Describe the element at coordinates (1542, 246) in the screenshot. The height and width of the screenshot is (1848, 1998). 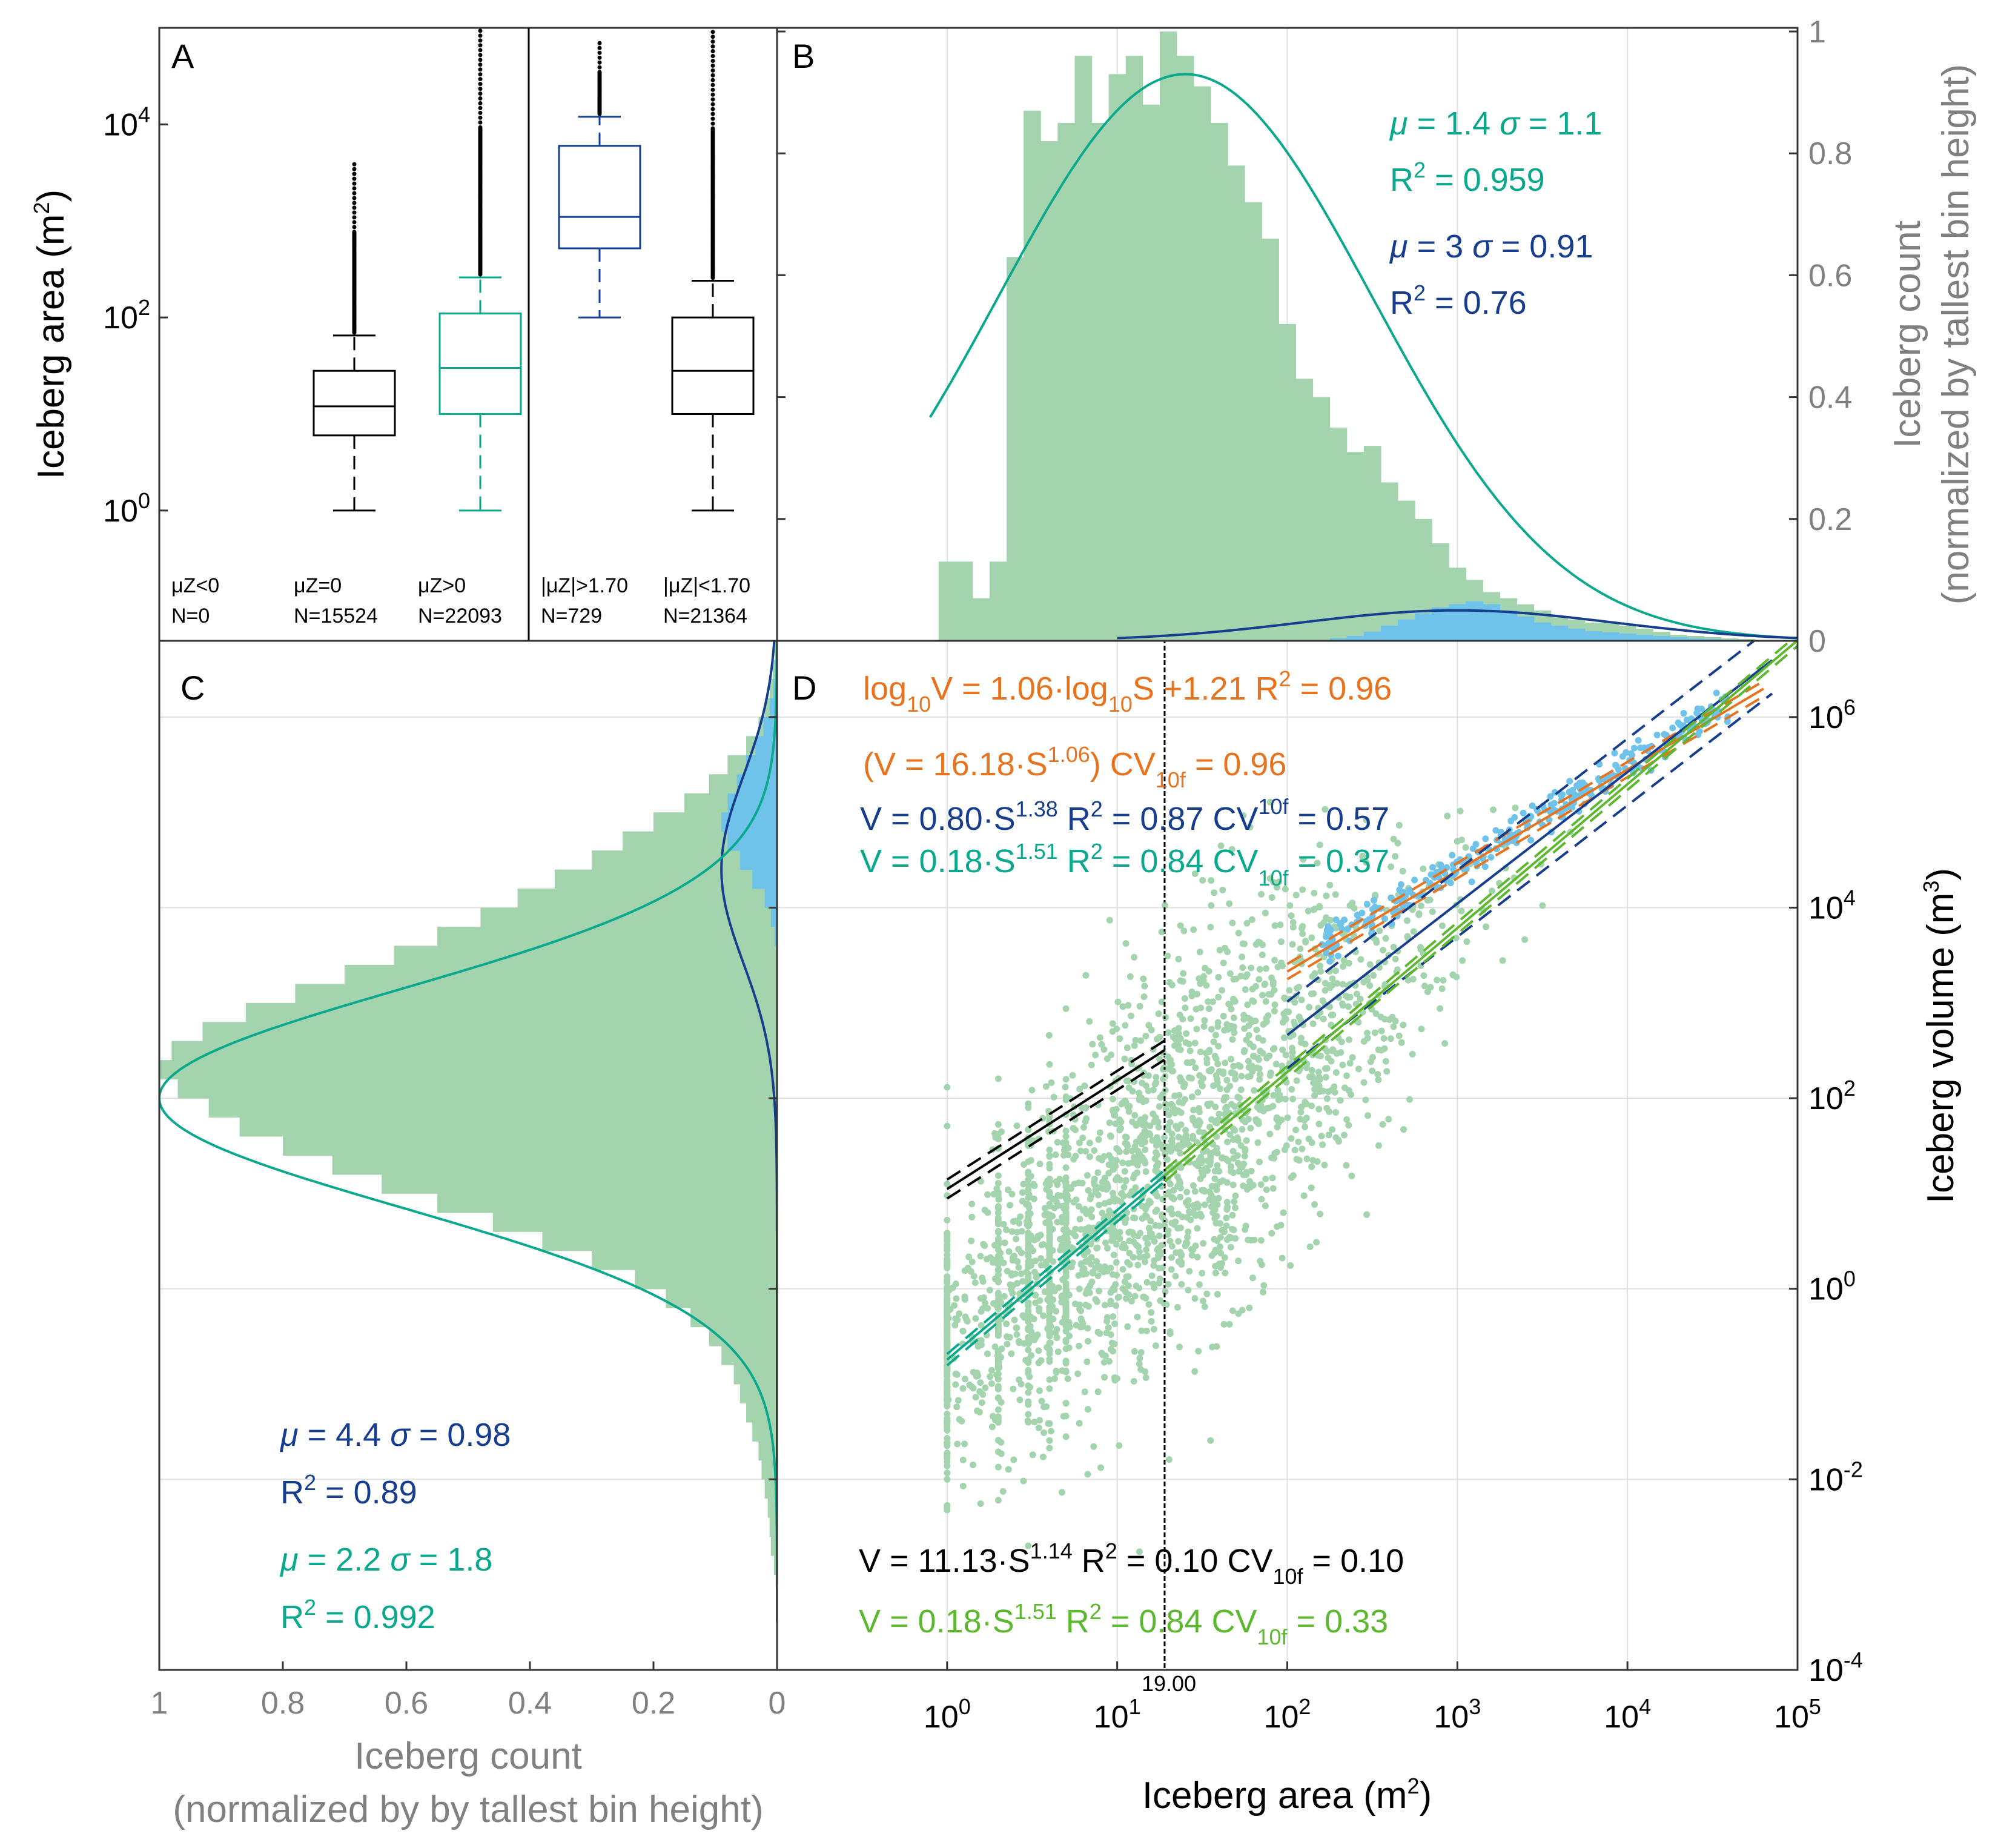
I see `b-fit2-sigma: = 0.91` at that location.